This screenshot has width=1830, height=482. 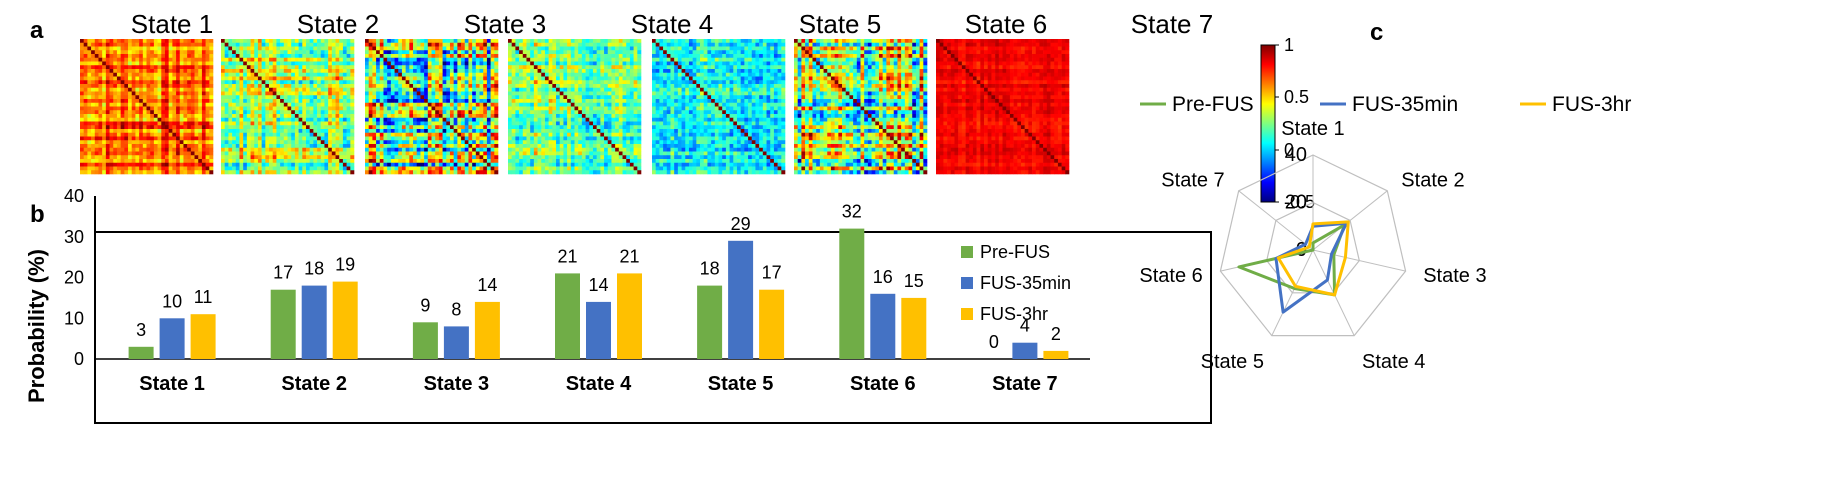 What do you see at coordinates (74, 318) in the screenshot?
I see `y-tick-label: 10` at bounding box center [74, 318].